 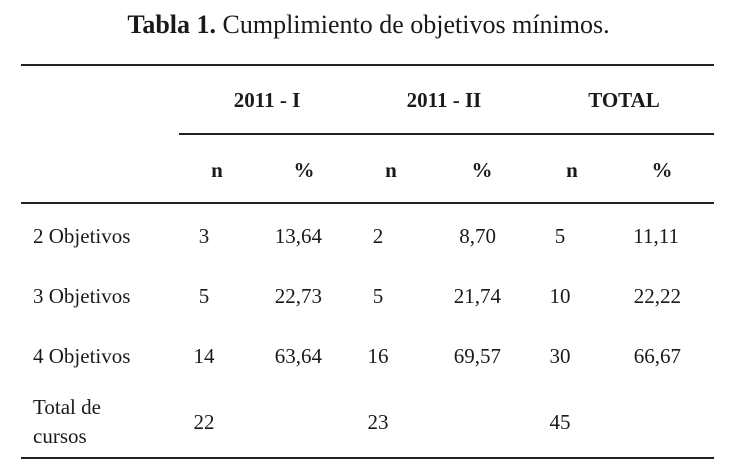 What do you see at coordinates (367, 65) in the screenshot?
I see `top-rule` at bounding box center [367, 65].